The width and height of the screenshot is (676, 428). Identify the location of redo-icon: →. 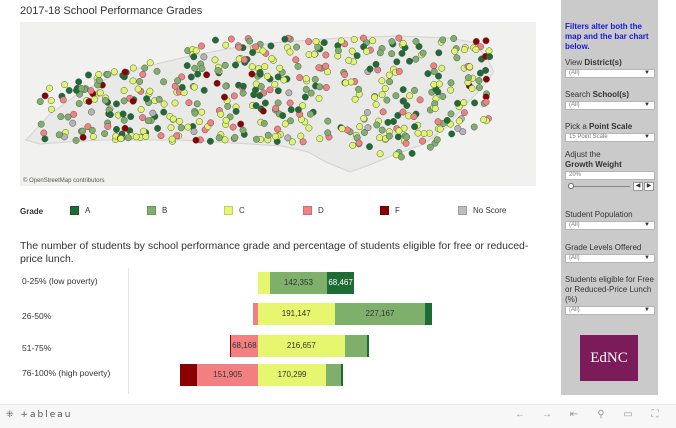
(547, 414).